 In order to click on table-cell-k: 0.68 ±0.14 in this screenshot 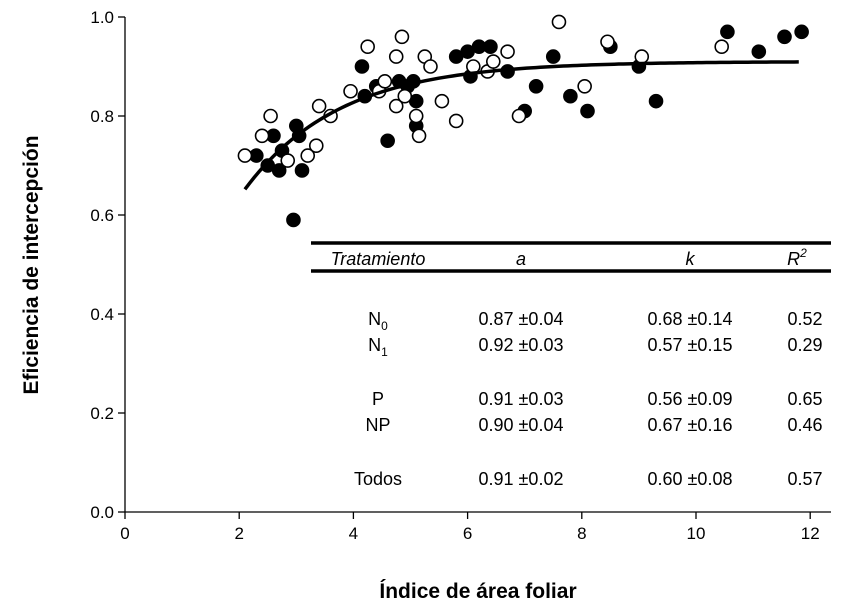, I will do `click(690, 319)`.